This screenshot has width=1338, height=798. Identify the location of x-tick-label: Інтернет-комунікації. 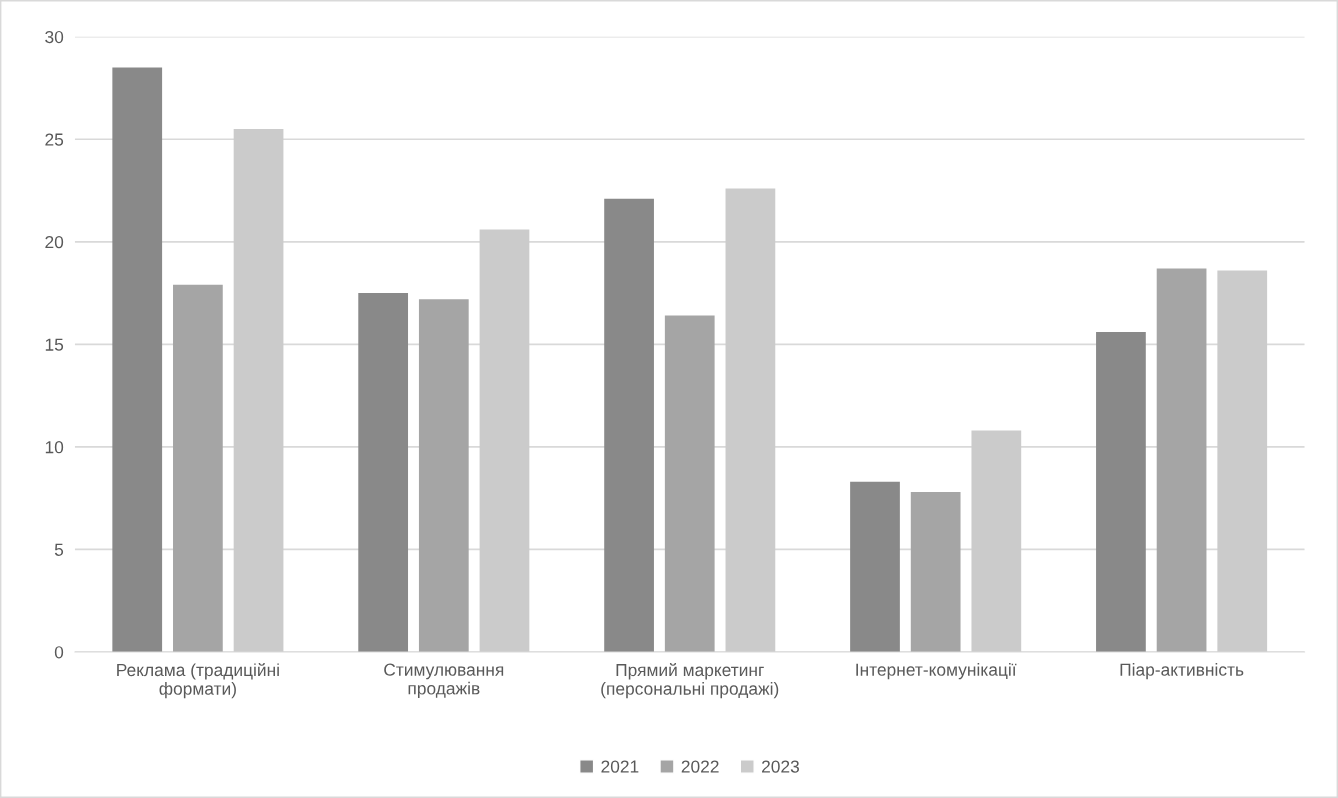
(936, 671).